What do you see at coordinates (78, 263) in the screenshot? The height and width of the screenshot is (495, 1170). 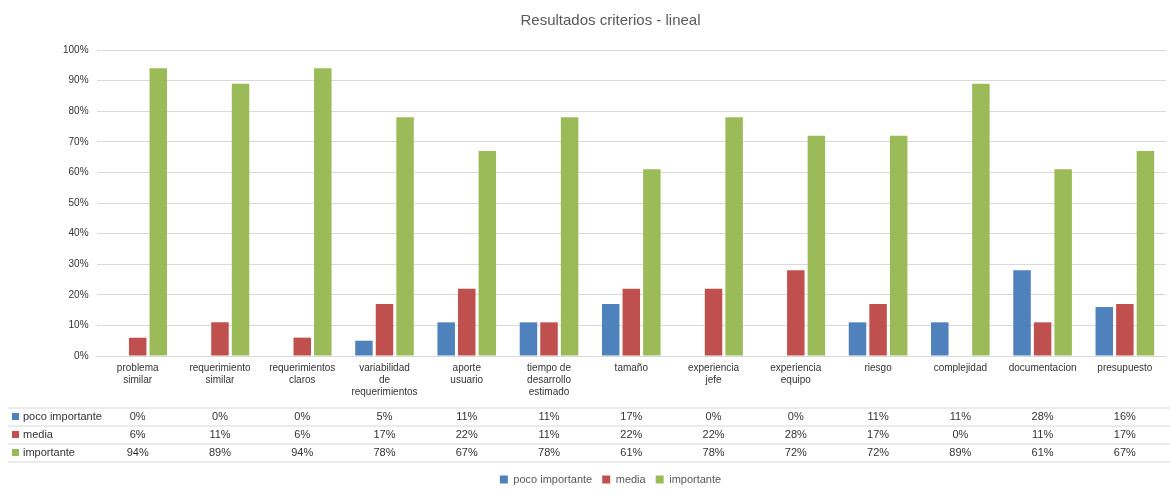 I see `y-tick-label: 30%` at bounding box center [78, 263].